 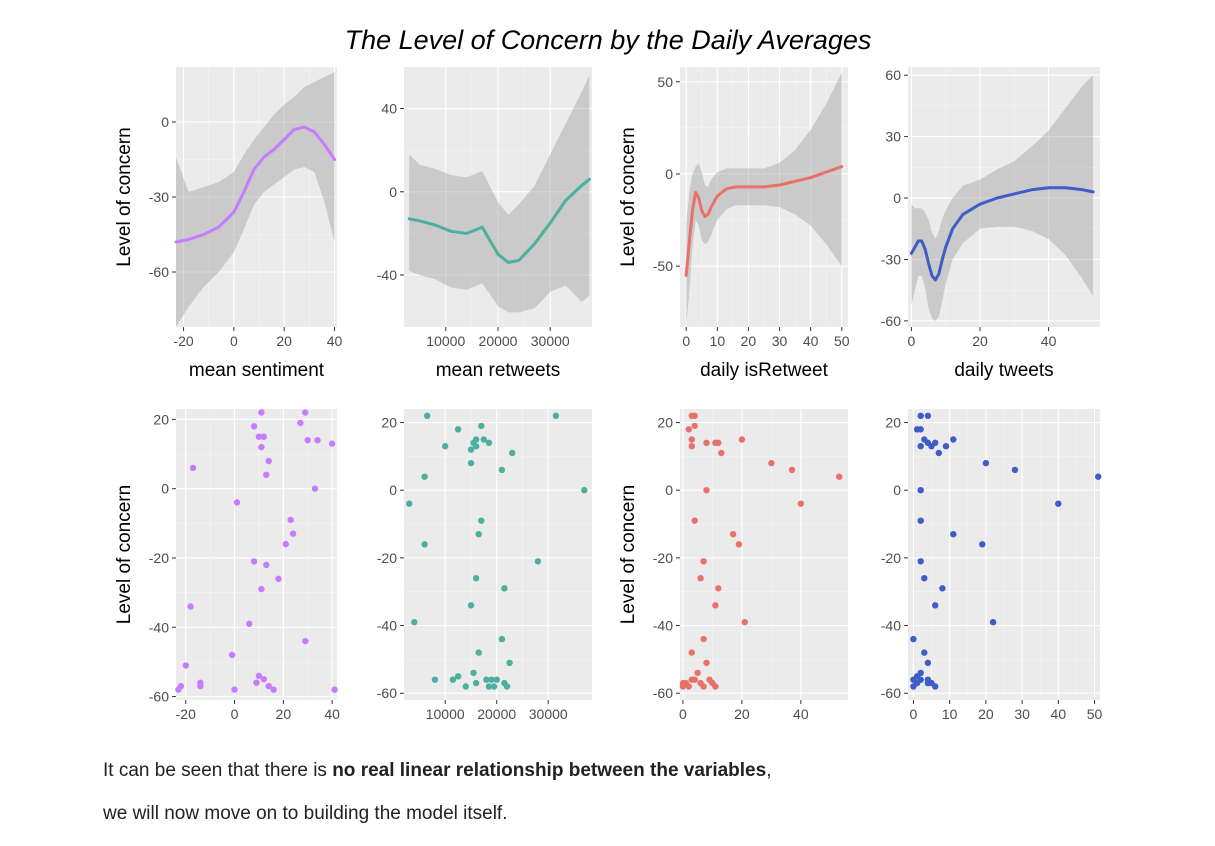 What do you see at coordinates (663, 558) in the screenshot?
I see `scatter-isretweet-tick-label-y: -20` at bounding box center [663, 558].